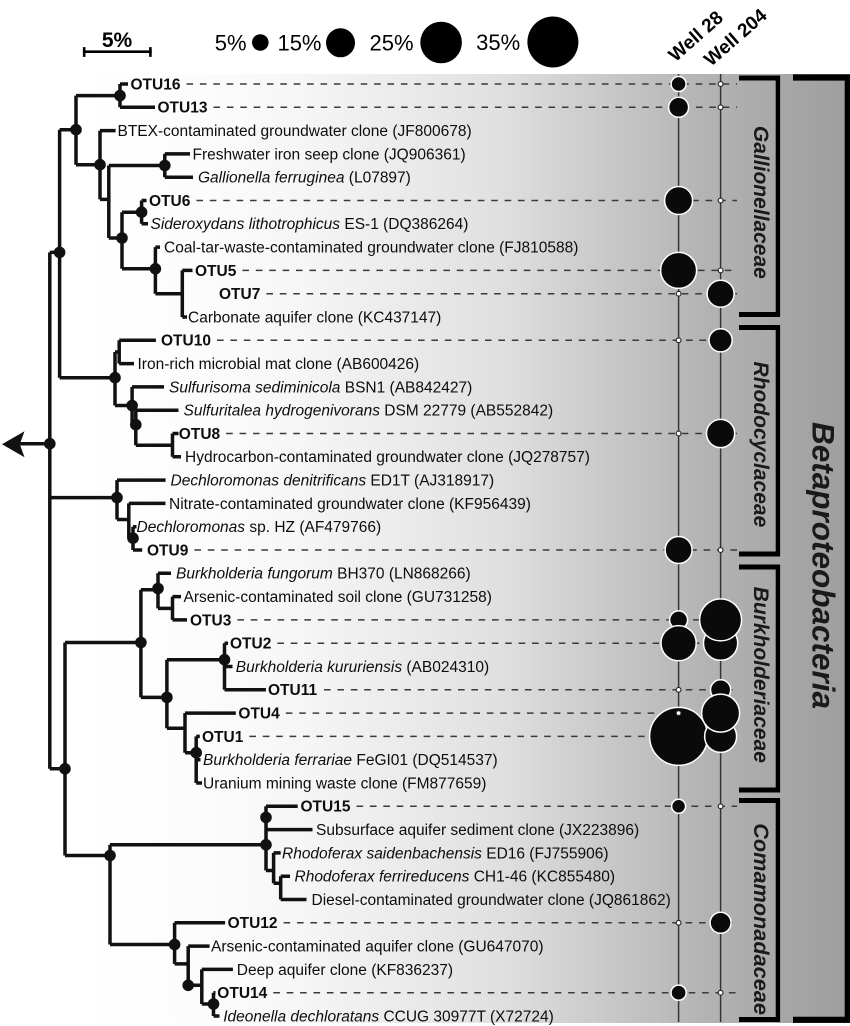 Image resolution: width=850 pixels, height=1026 pixels. Describe the element at coordinates (200, 434) in the screenshot. I see `svg-text: OTU8` at that location.